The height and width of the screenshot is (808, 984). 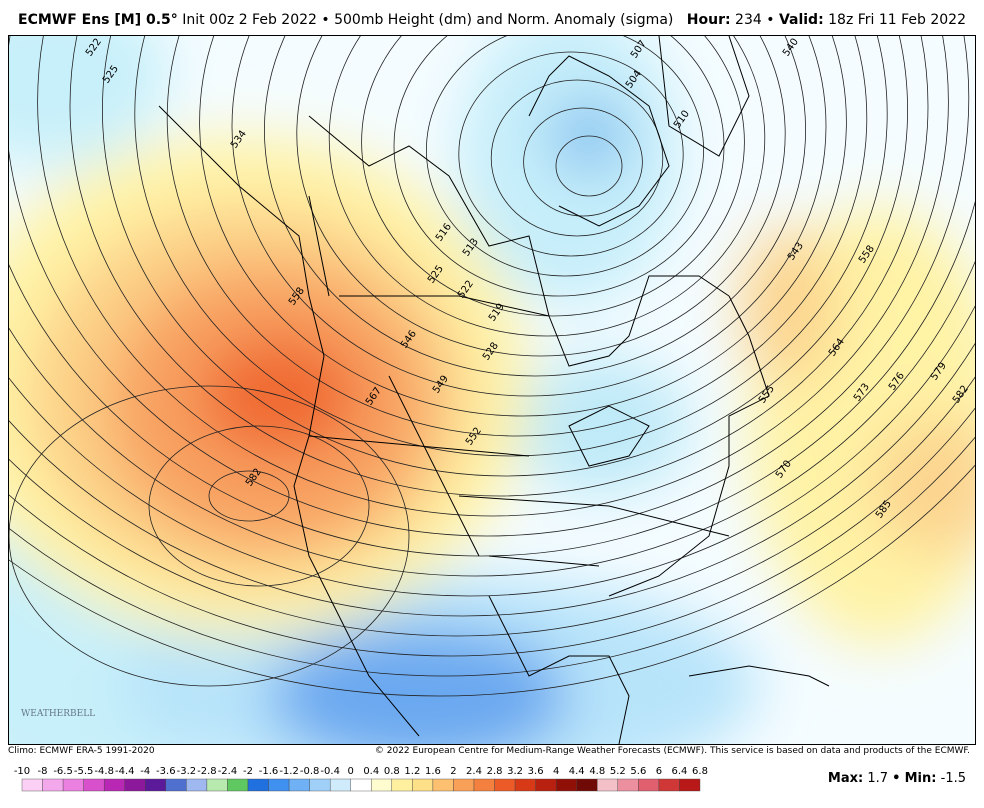 I want to click on colorbar-tick-label: 4.8, so click(x=597, y=771).